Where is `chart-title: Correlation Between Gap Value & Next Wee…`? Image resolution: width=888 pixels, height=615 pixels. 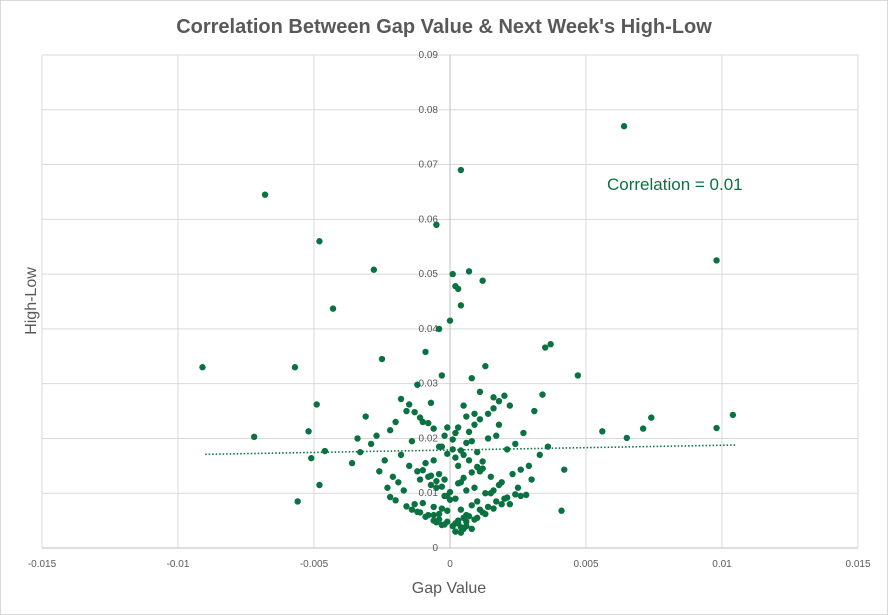
chart-title: Correlation Between Gap Value & Next Wee… is located at coordinates (444, 27).